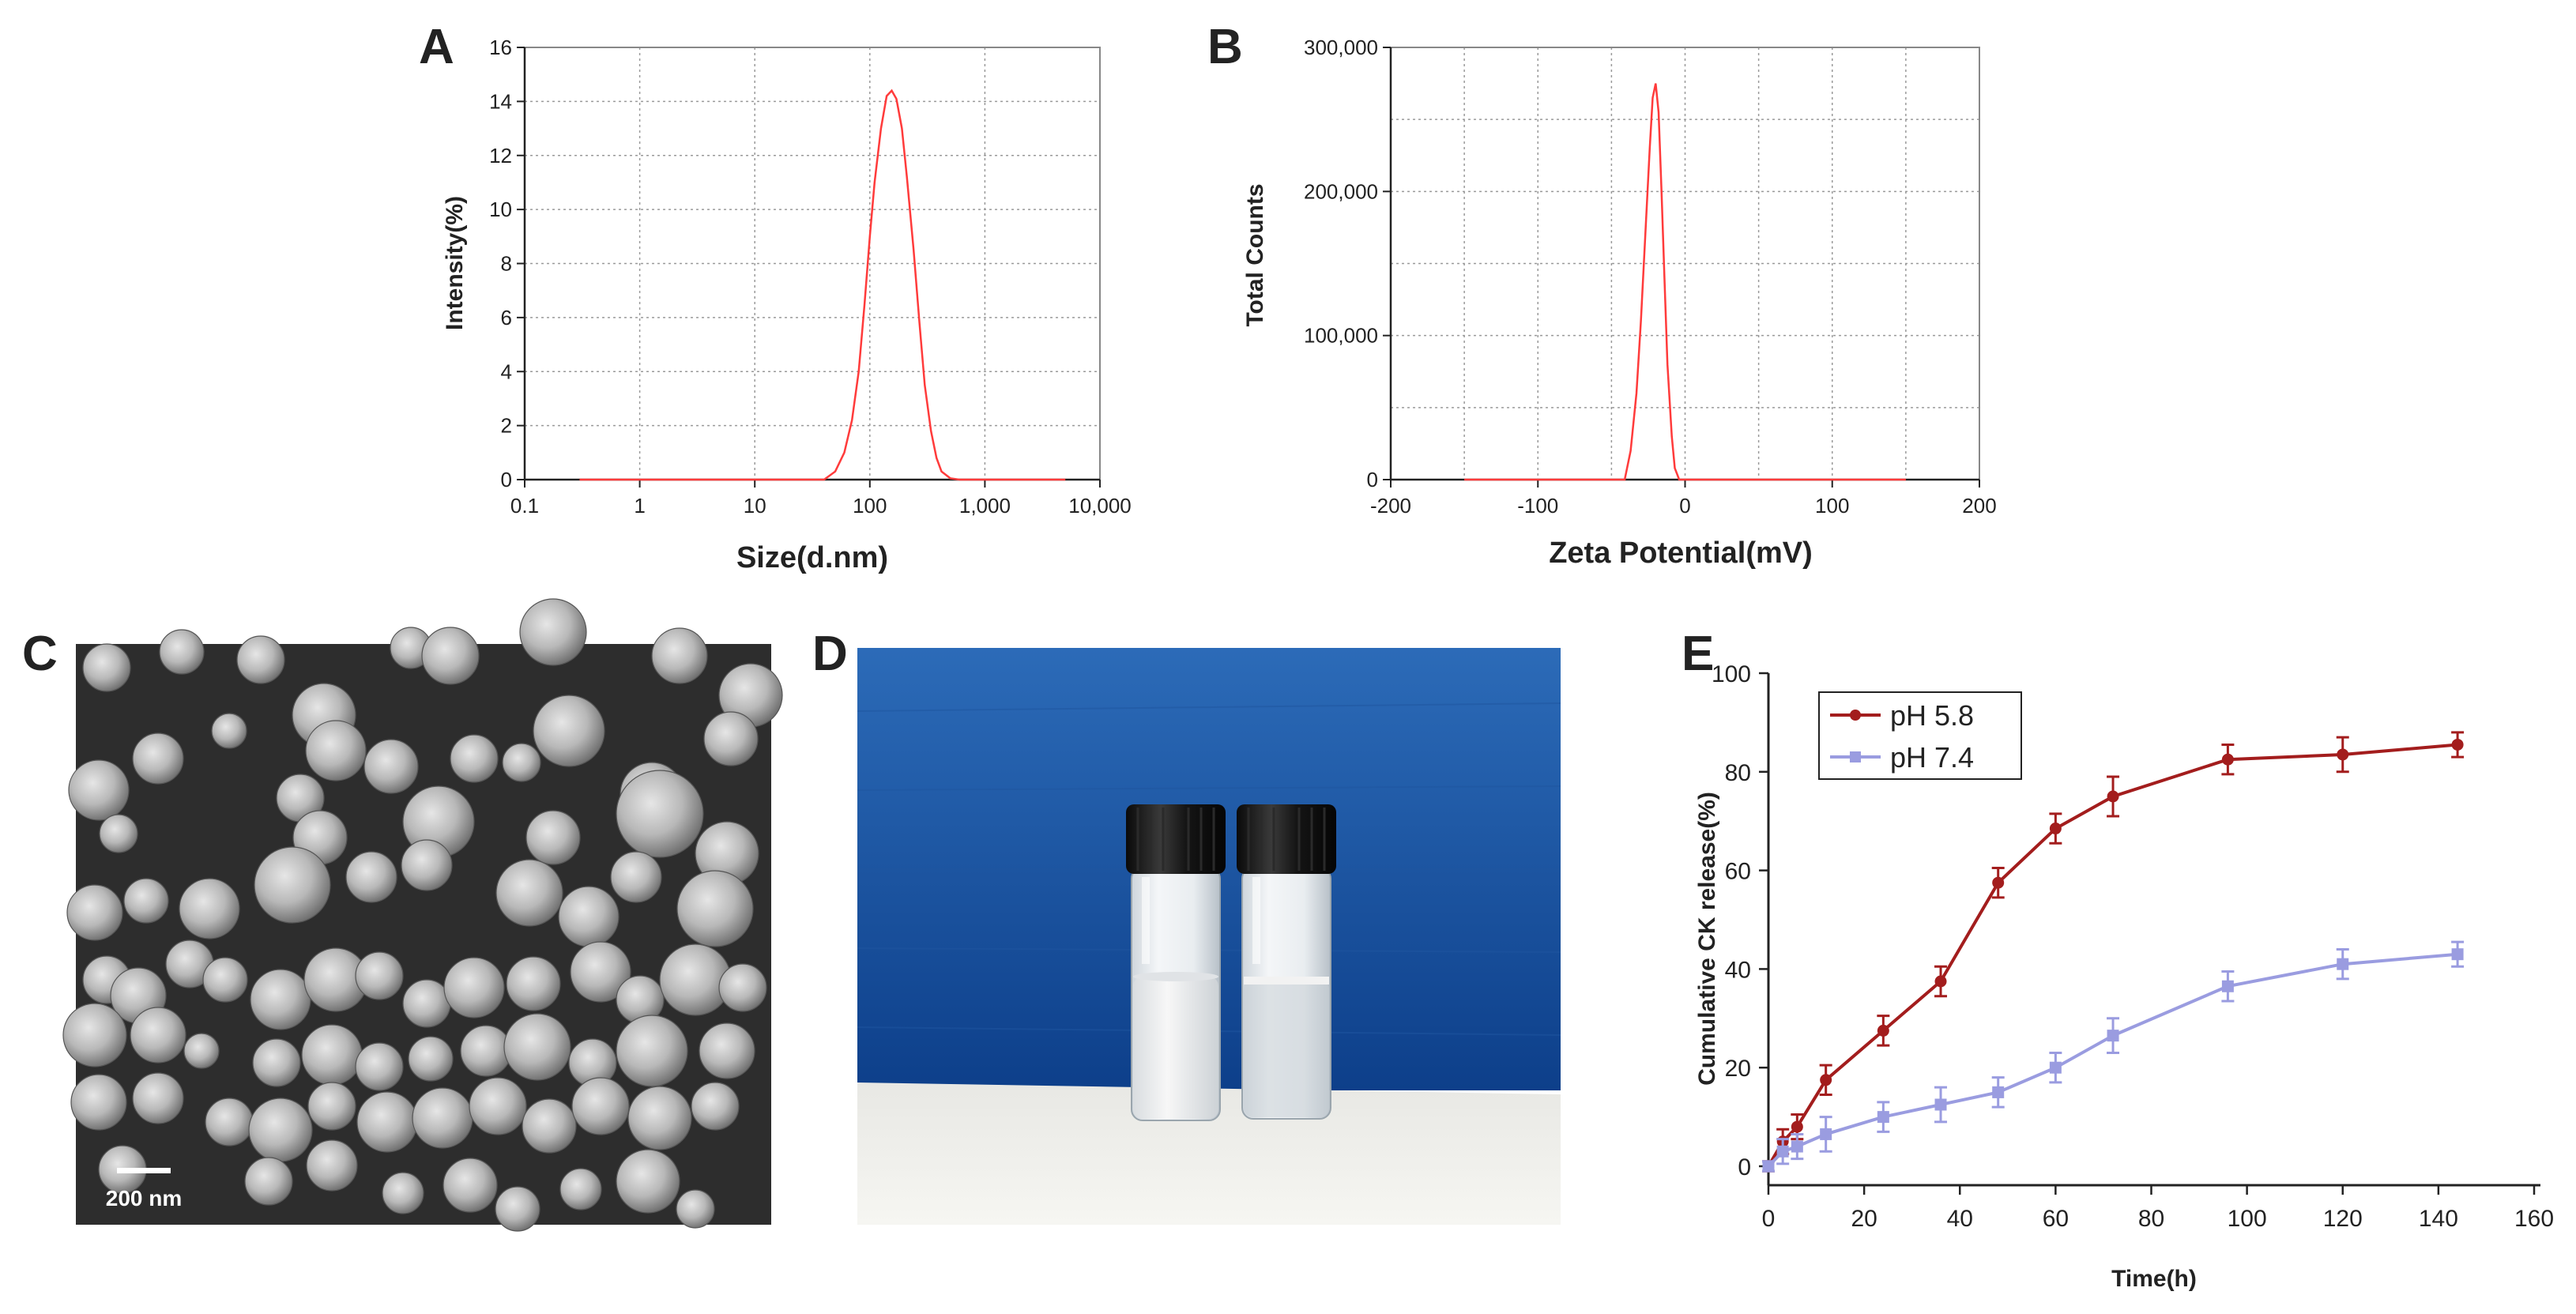 The height and width of the screenshot is (1314, 2576). What do you see at coordinates (422, 915) in the screenshot?
I see `sem-particles` at bounding box center [422, 915].